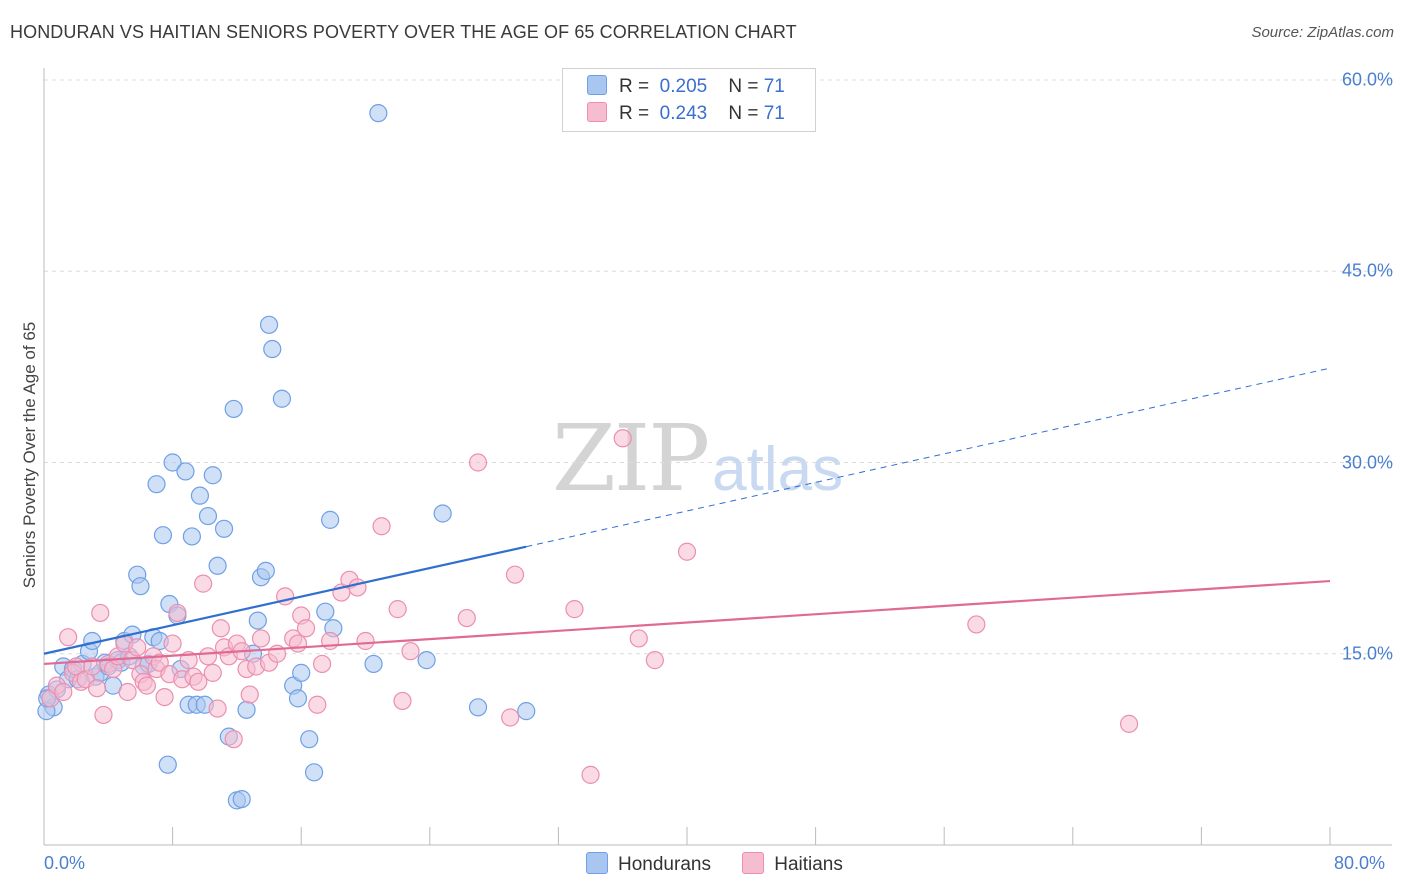 This screenshot has height=892, width=1406. Describe the element at coordinates (1367, 462) in the screenshot. I see `y-tick-label: 30.0%` at that location.